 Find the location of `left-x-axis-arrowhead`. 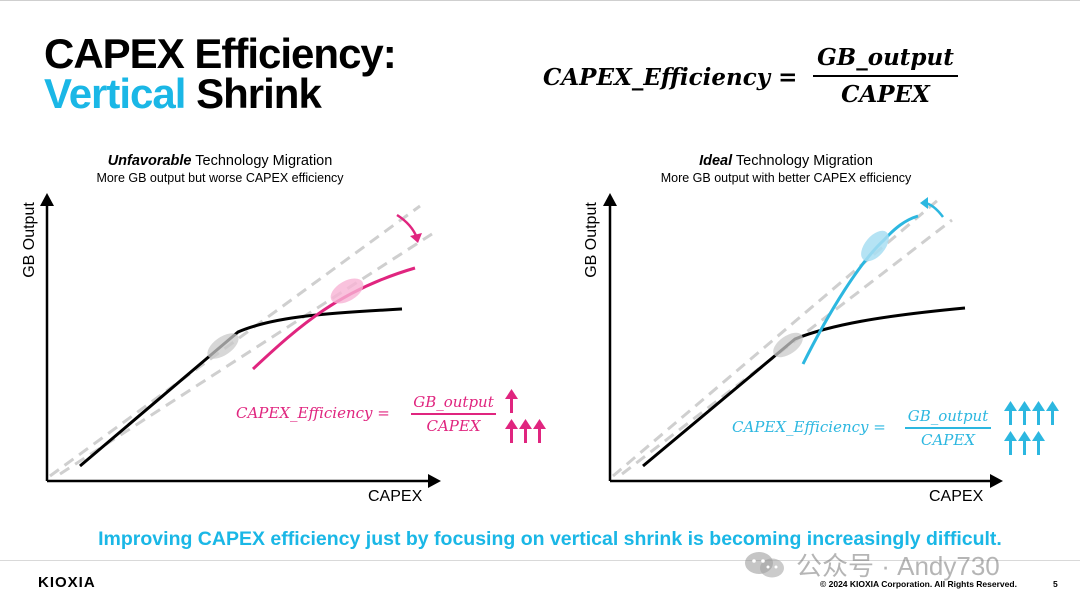

left-x-axis-arrowhead is located at coordinates (434, 481).